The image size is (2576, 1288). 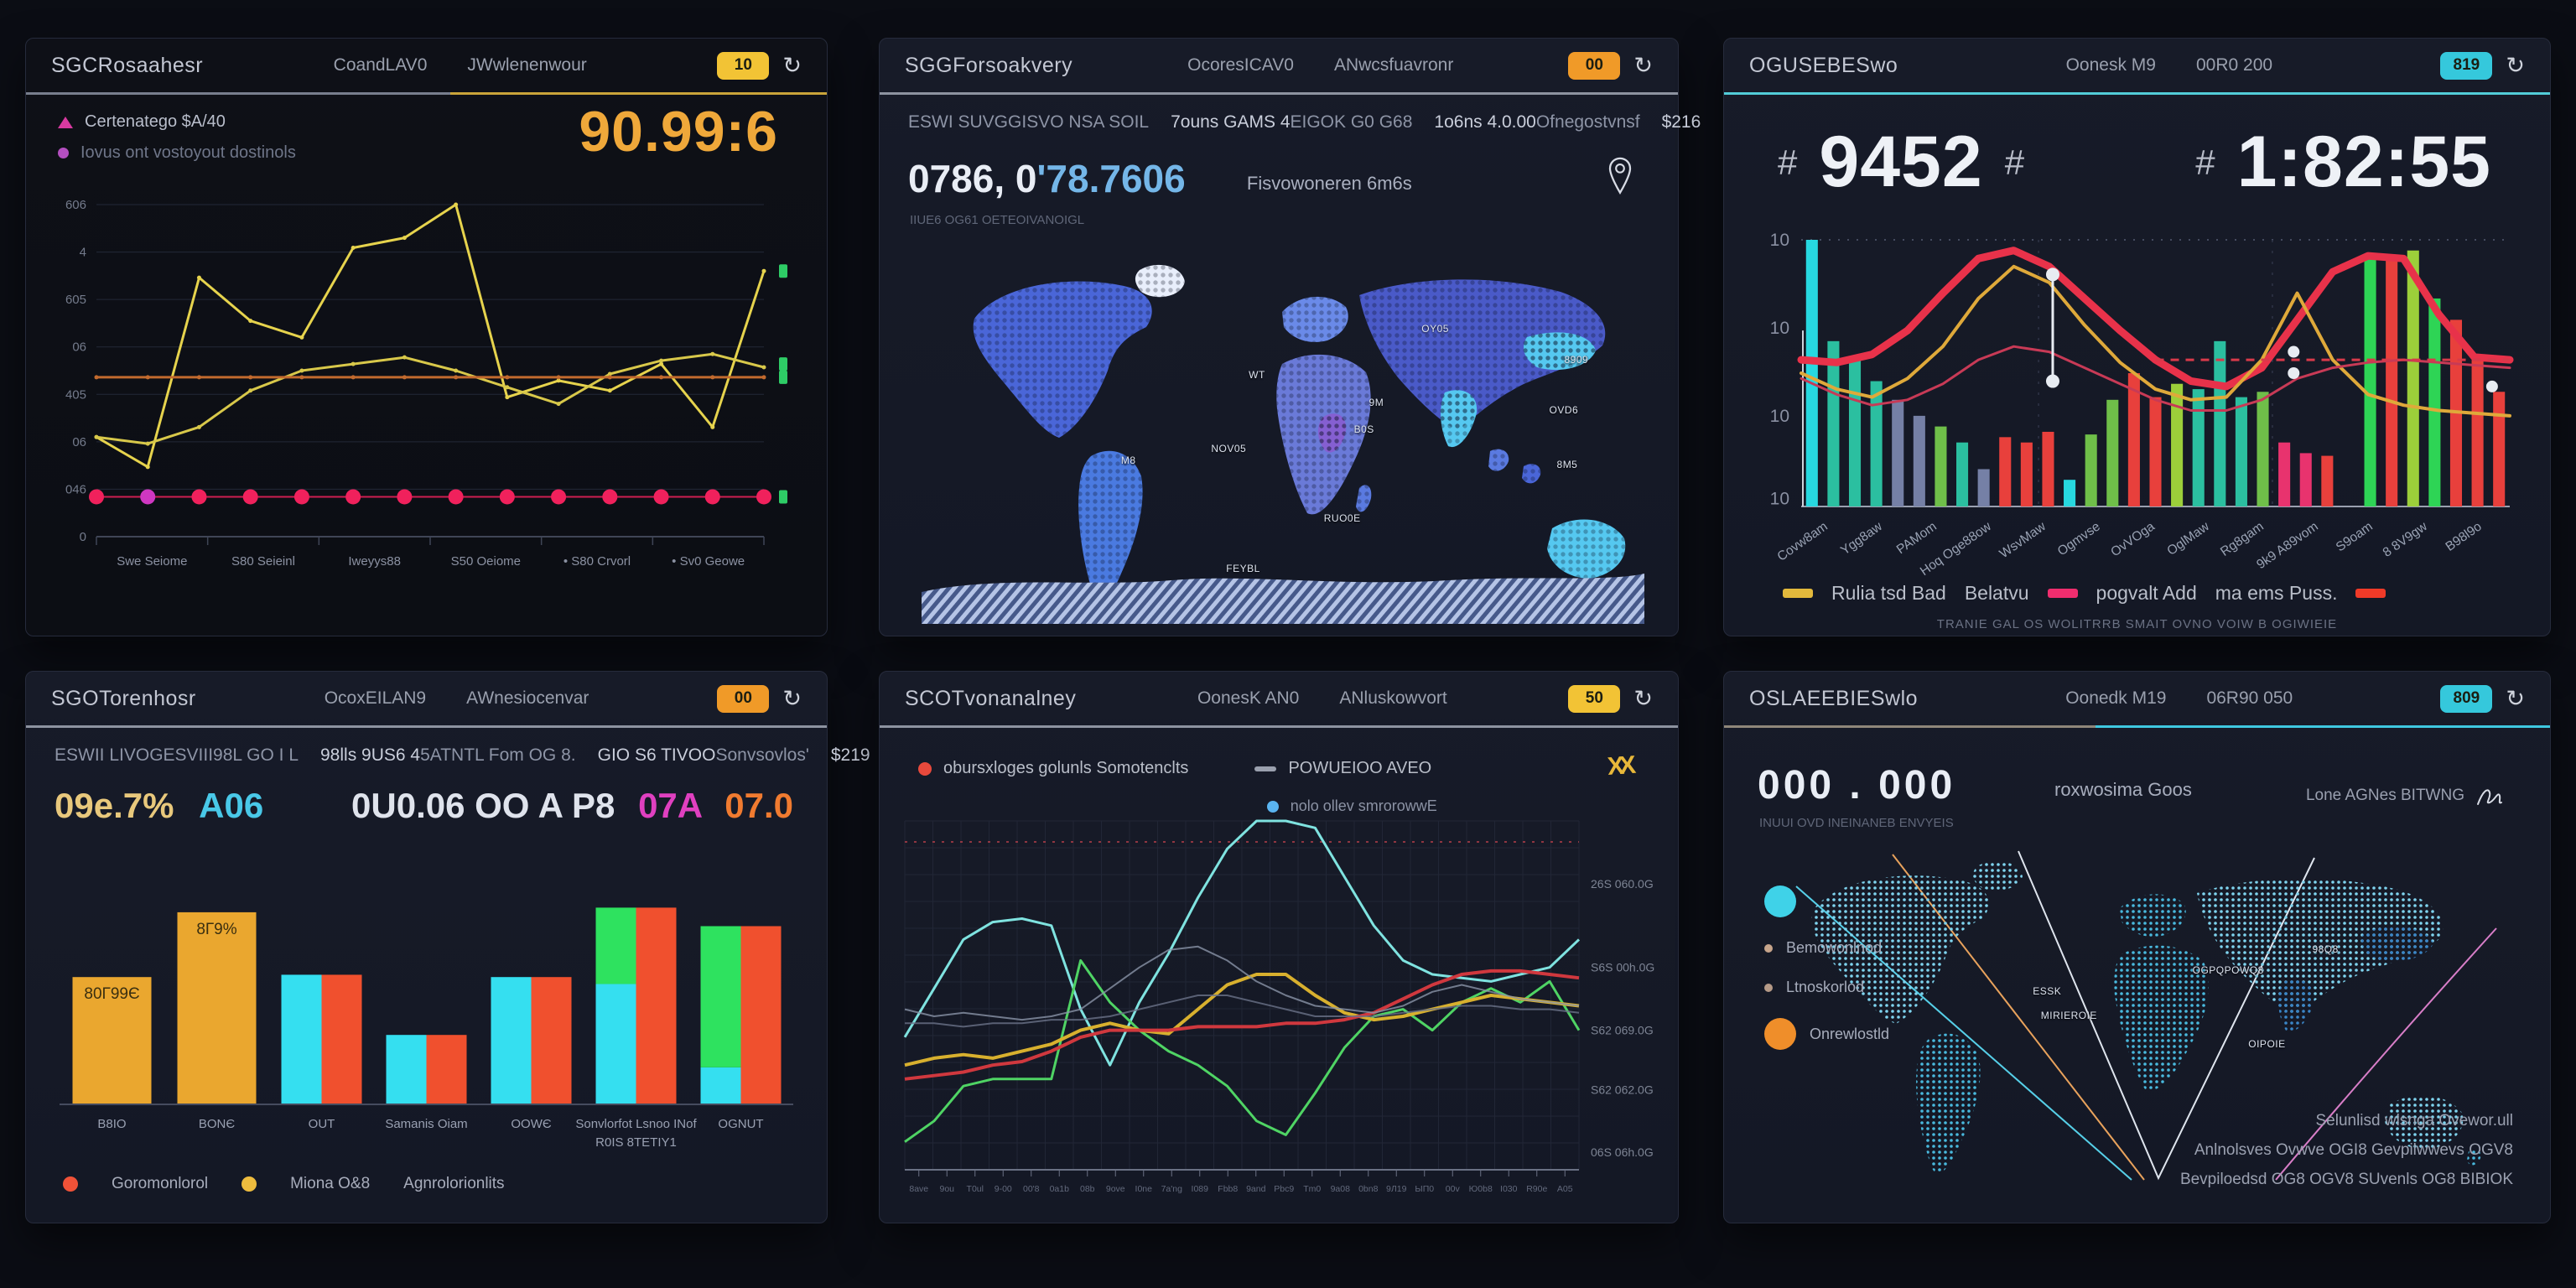 What do you see at coordinates (1128, 460) in the screenshot?
I see `map-label: M8` at bounding box center [1128, 460].